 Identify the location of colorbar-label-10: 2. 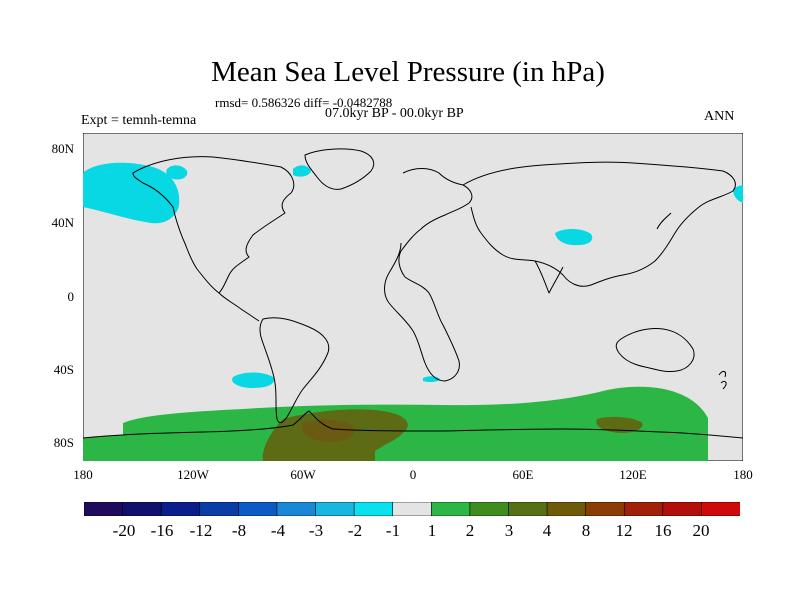
(470, 530).